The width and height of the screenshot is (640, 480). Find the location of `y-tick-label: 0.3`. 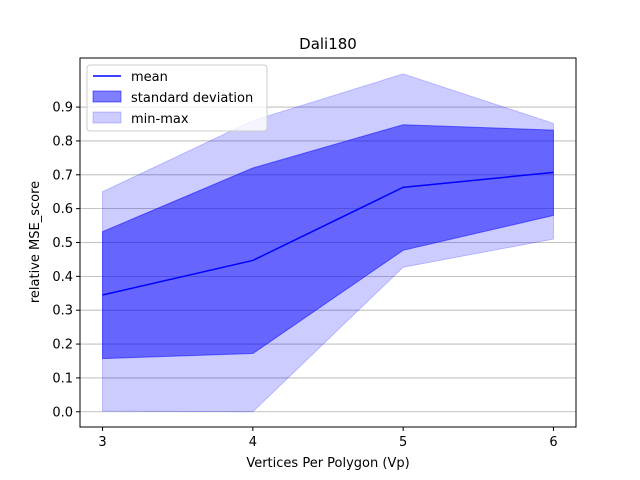

y-tick-label: 0.3 is located at coordinates (62, 311).